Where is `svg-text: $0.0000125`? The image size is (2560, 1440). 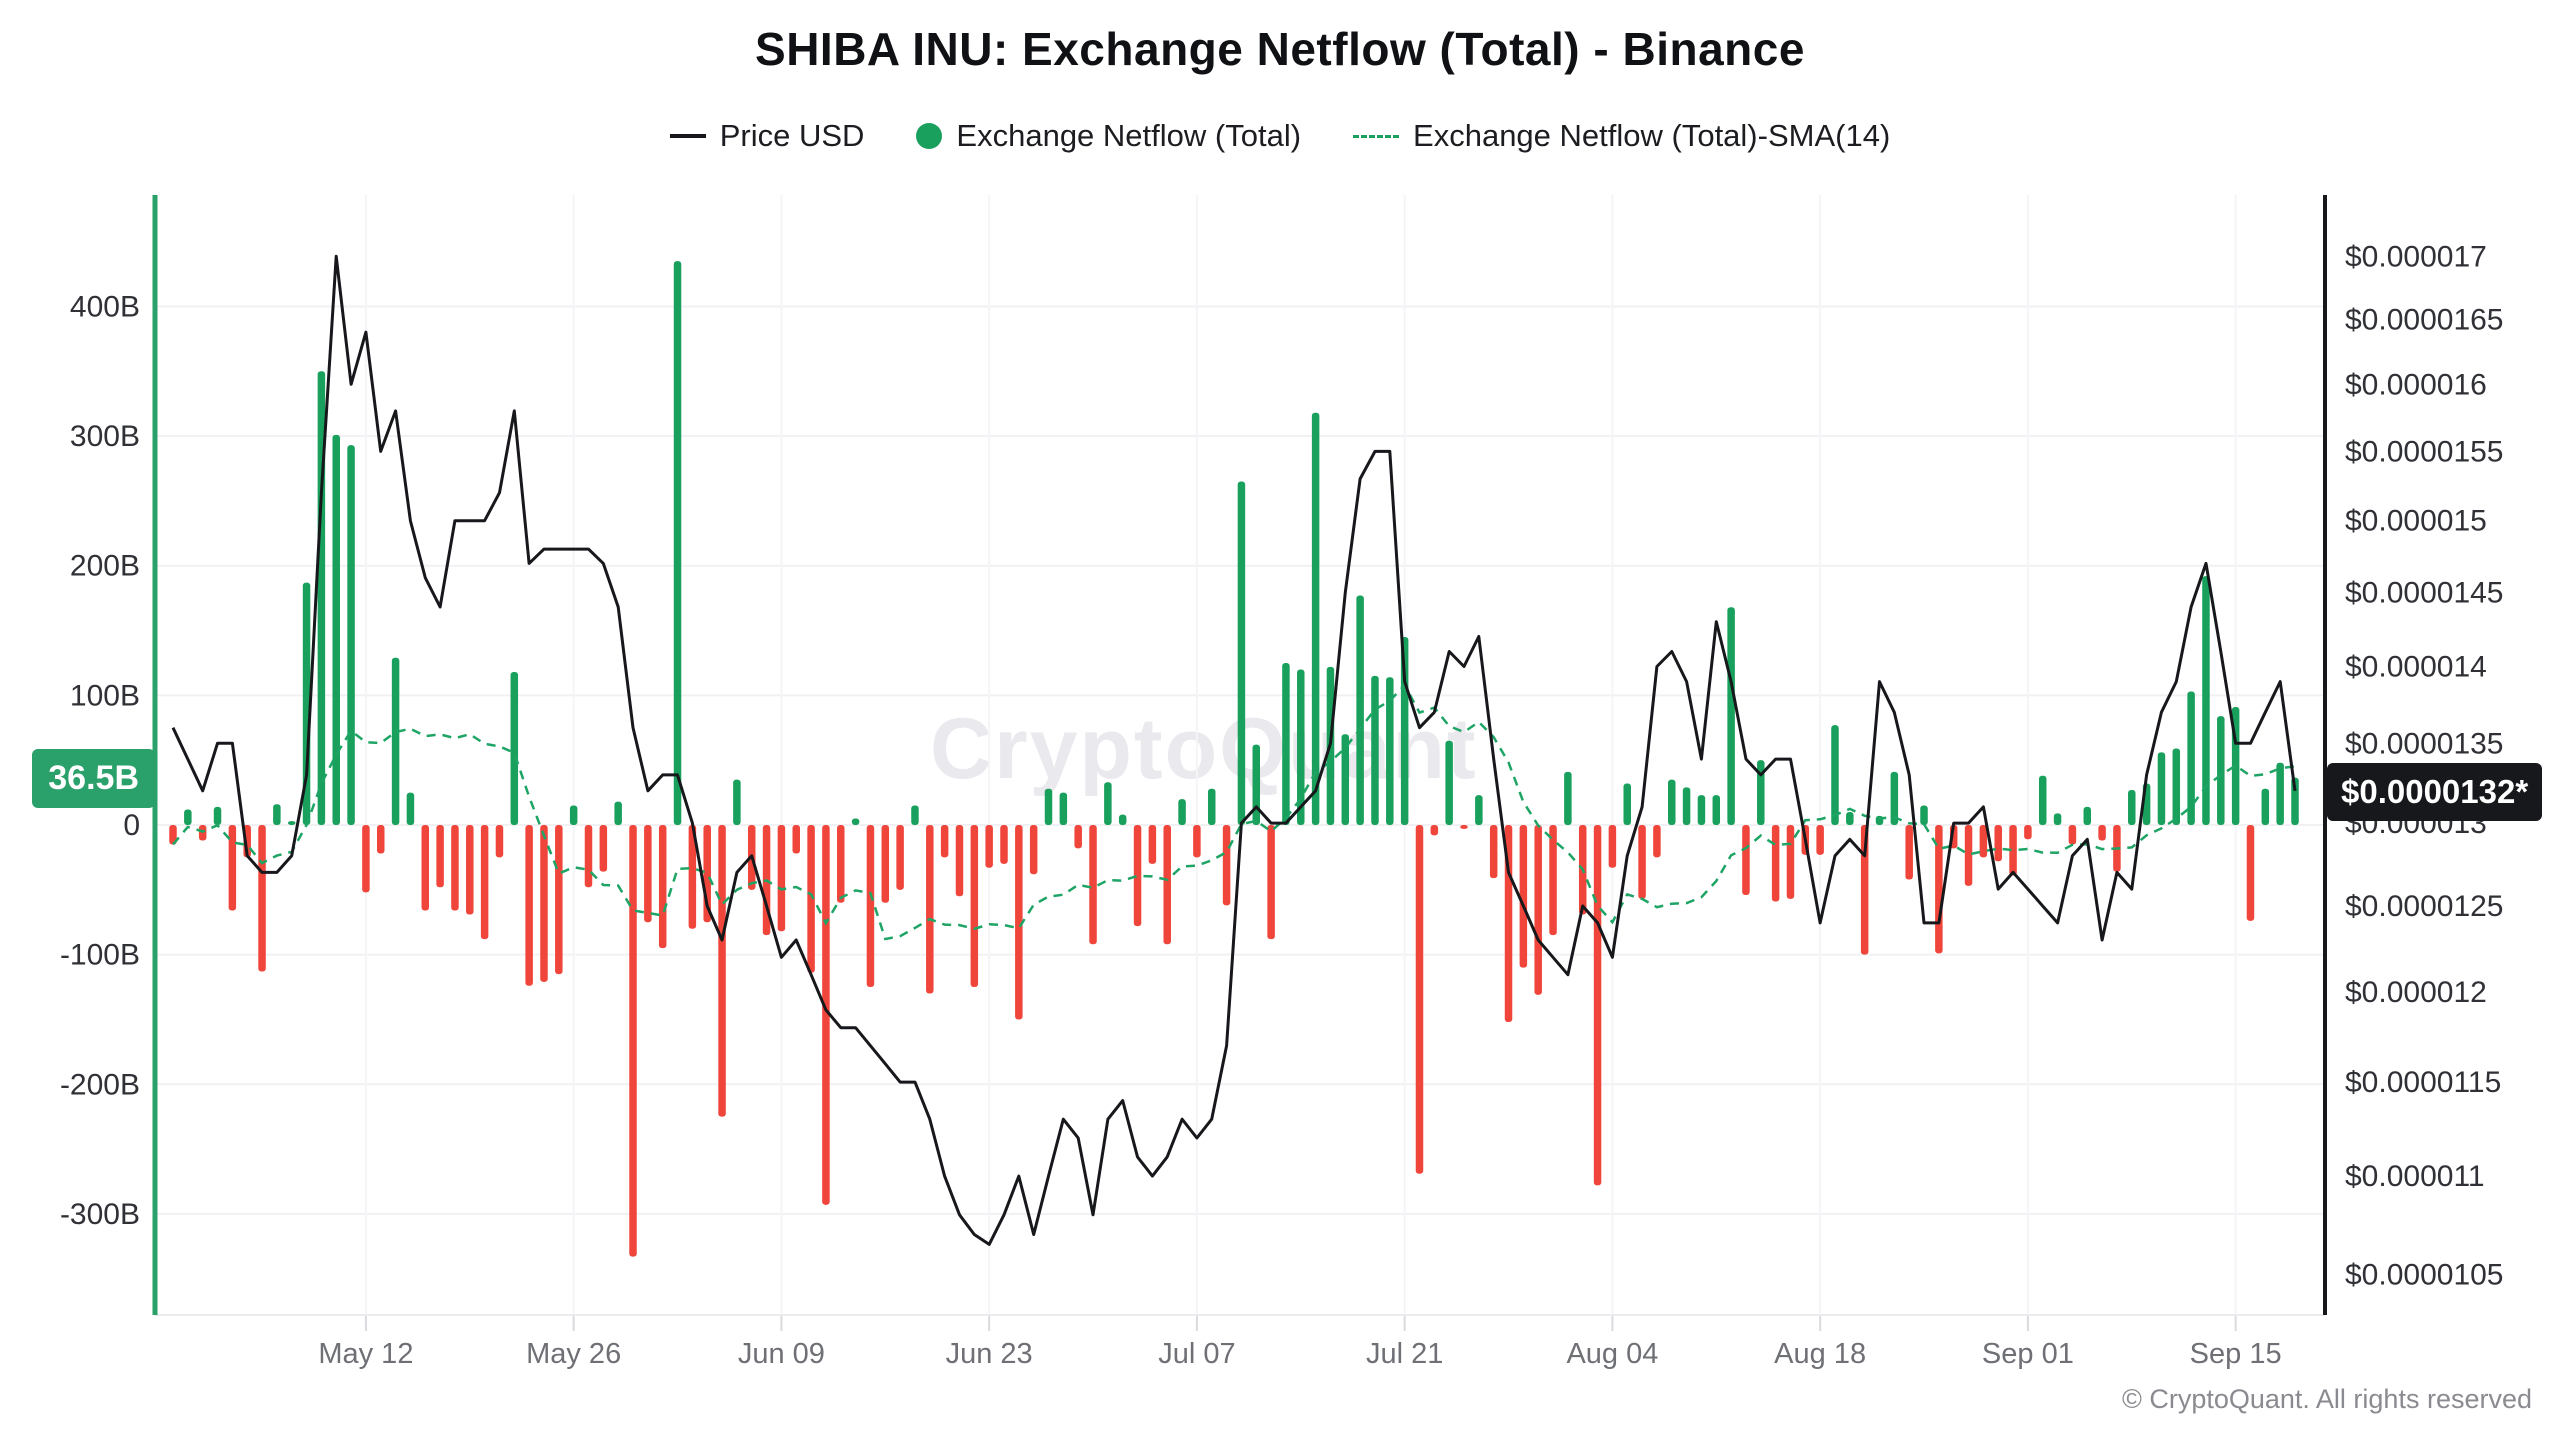 svg-text: $0.0000125 is located at coordinates (2424, 906).